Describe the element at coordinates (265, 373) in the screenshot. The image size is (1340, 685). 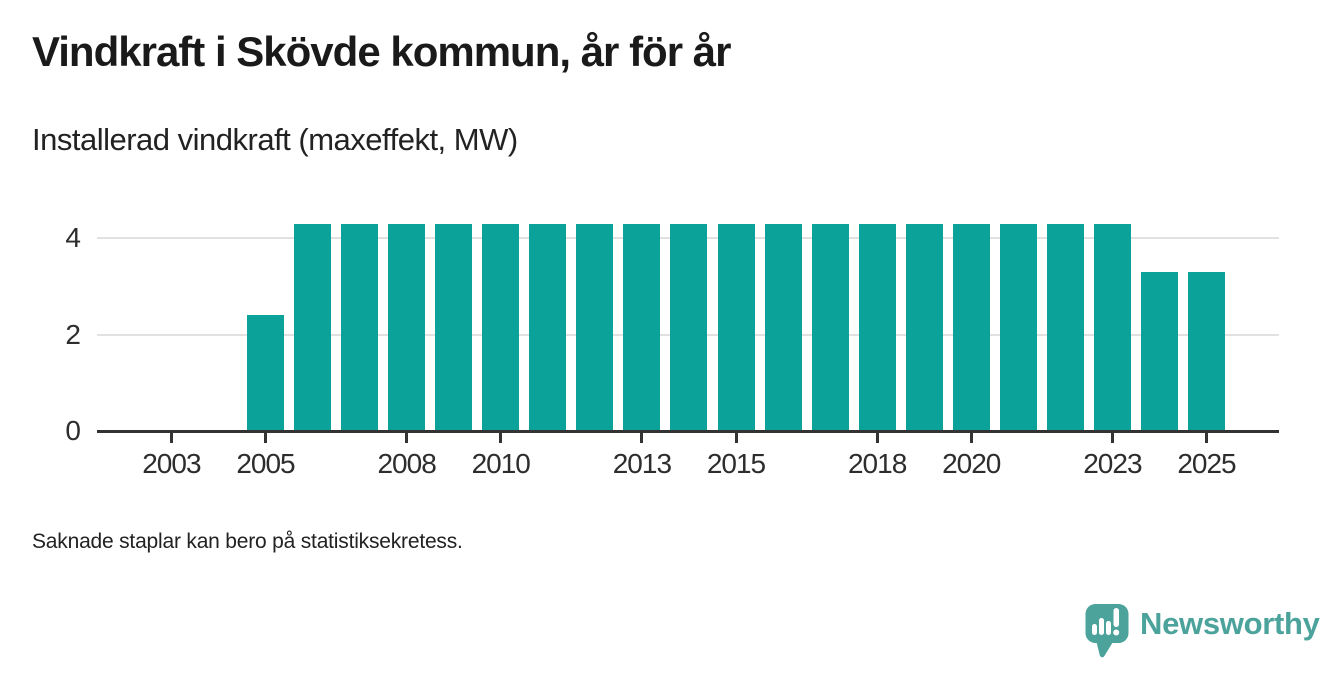
I see `bar-2005` at that location.